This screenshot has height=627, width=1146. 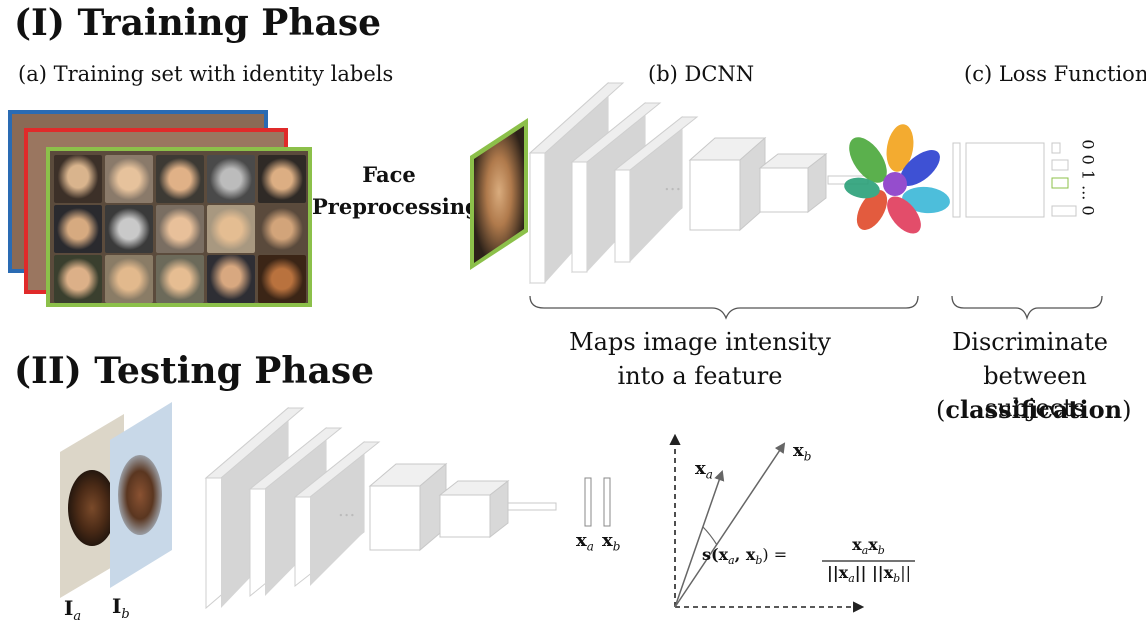 I want to click on classification-word: classification, so click(x=1034, y=409).